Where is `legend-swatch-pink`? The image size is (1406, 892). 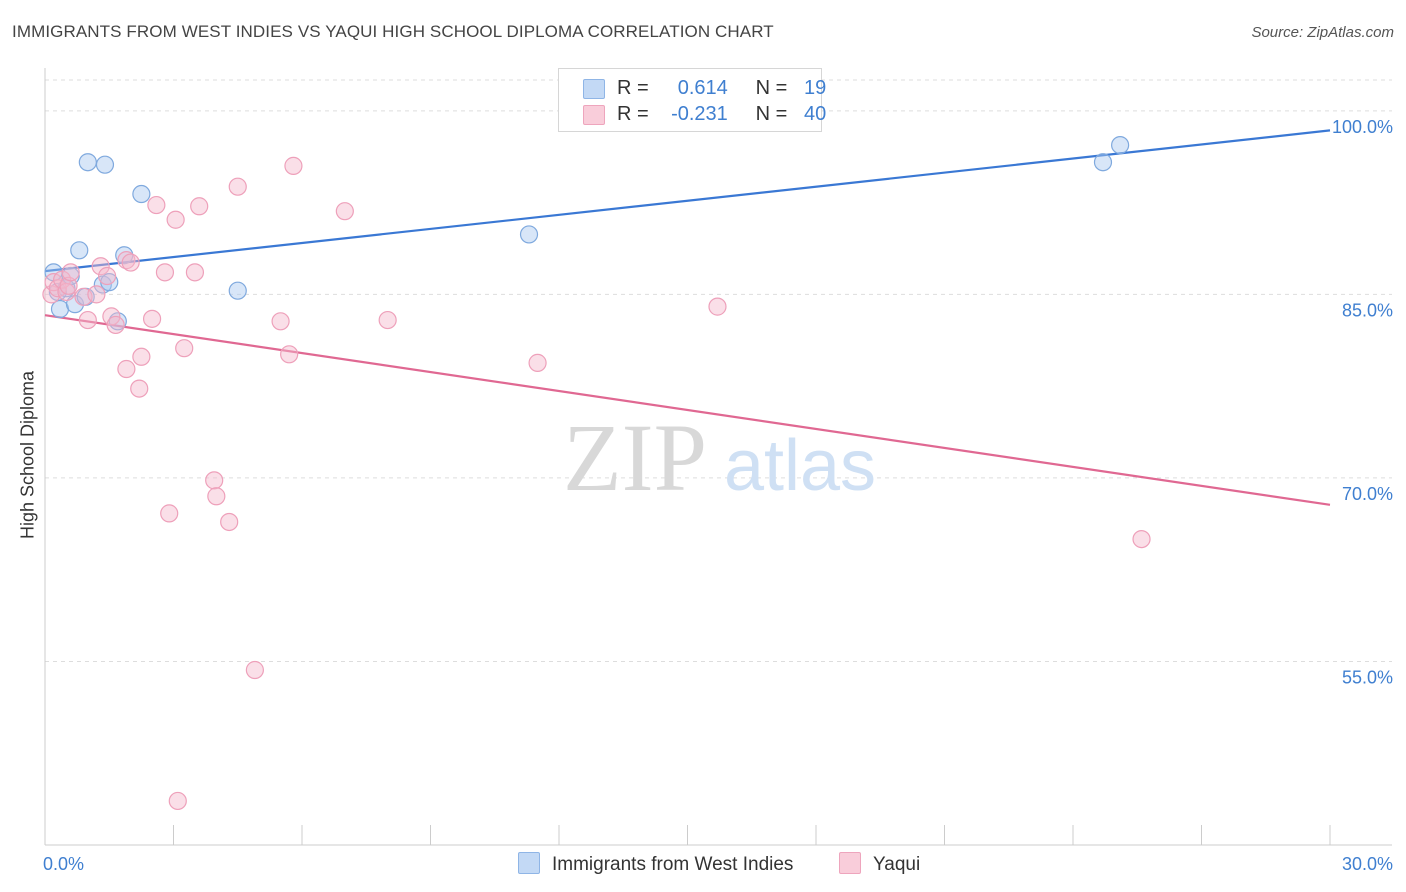
legend-swatch-pink is located at coordinates (594, 115).